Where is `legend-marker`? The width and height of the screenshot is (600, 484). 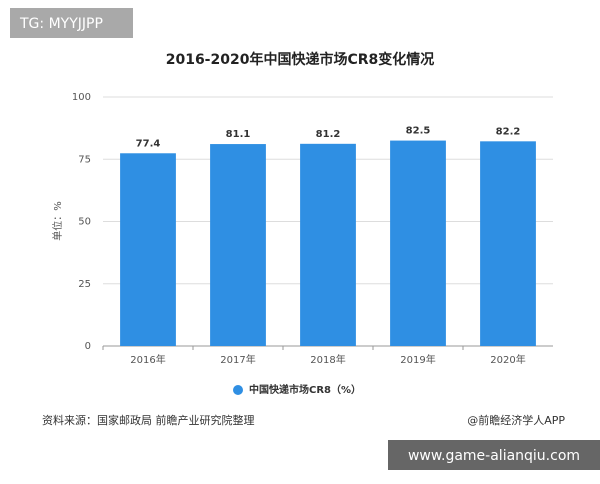 legend-marker is located at coordinates (238, 390).